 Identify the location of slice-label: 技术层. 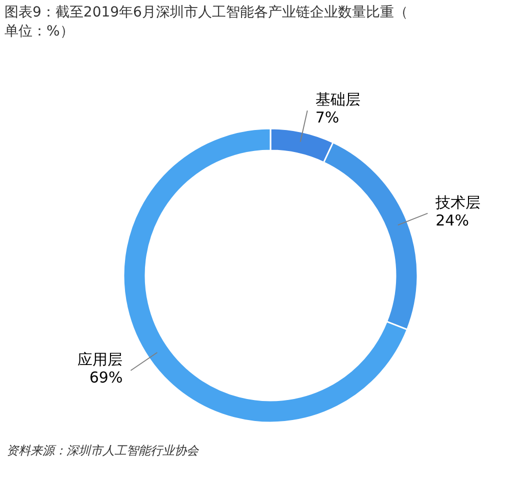
(457, 202).